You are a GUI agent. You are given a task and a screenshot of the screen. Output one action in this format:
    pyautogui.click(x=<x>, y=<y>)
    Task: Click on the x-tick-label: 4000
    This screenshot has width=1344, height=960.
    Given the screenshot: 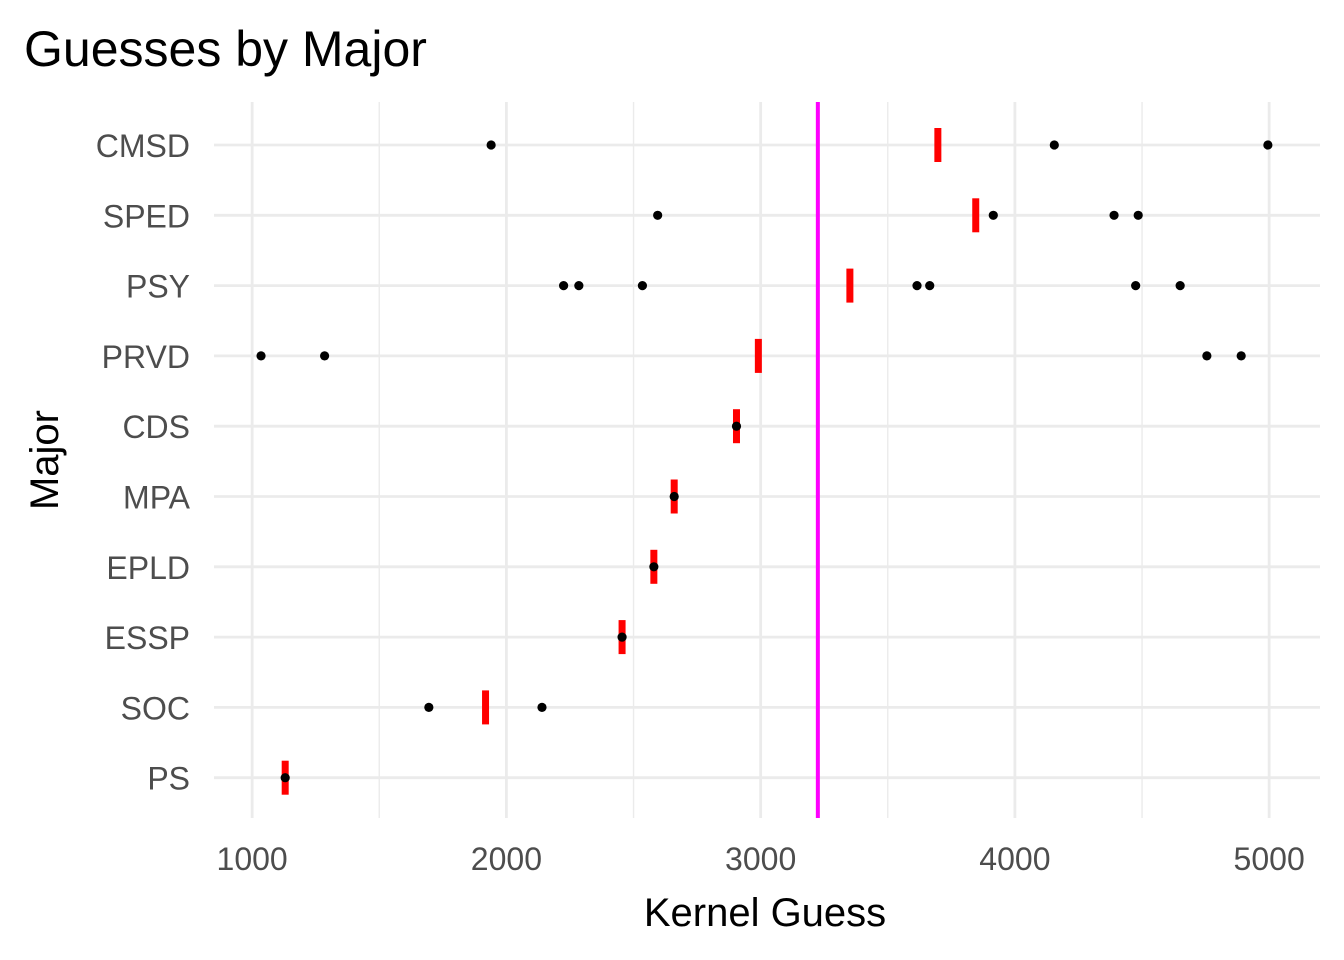 What is the action you would take?
    pyautogui.click(x=1014, y=859)
    